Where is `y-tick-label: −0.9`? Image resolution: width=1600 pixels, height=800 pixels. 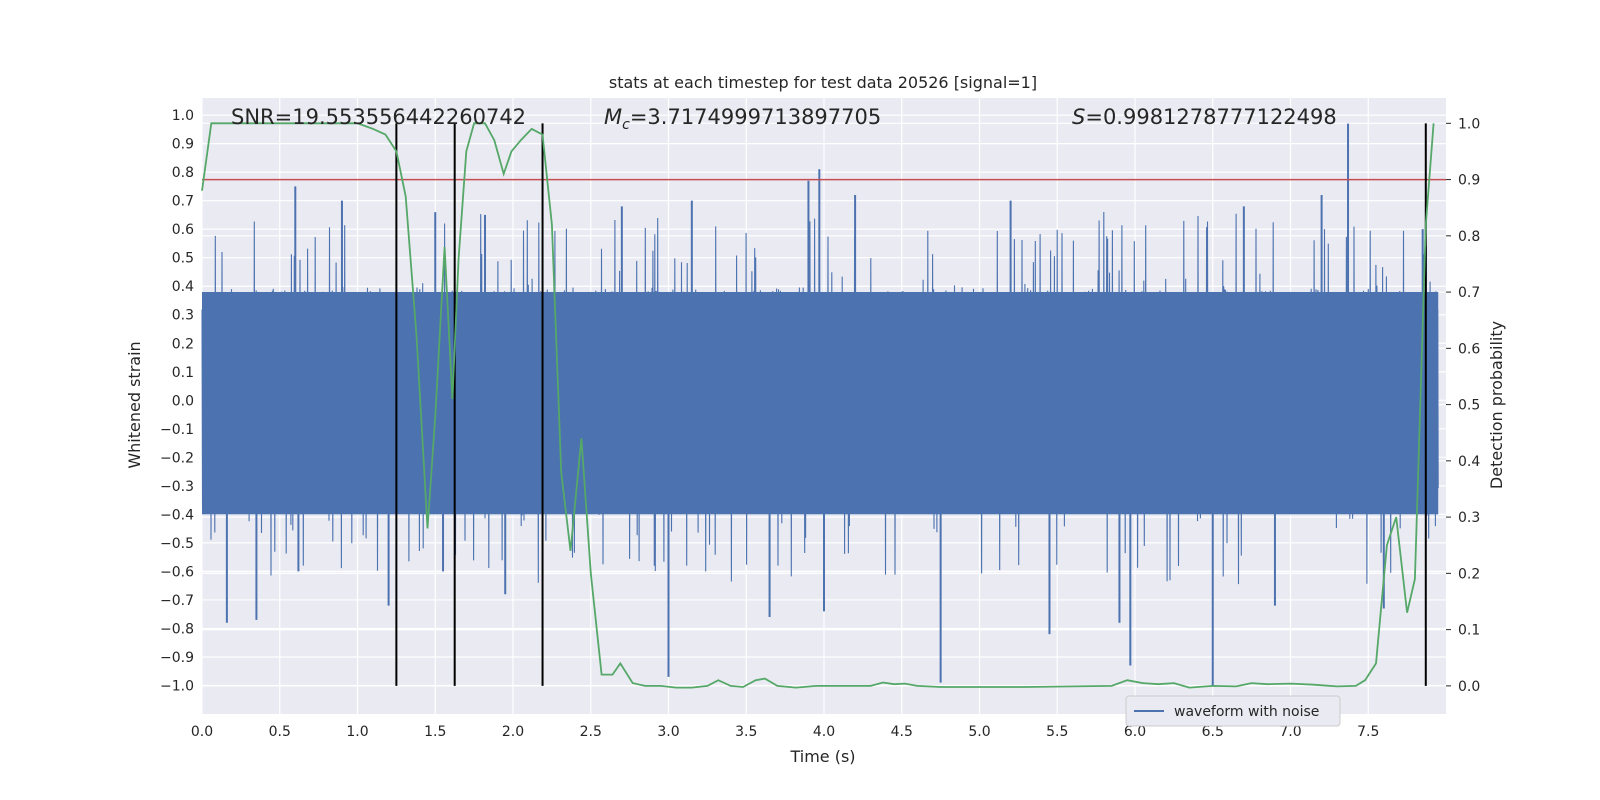
y-tick-label: −0.9 is located at coordinates (177, 658).